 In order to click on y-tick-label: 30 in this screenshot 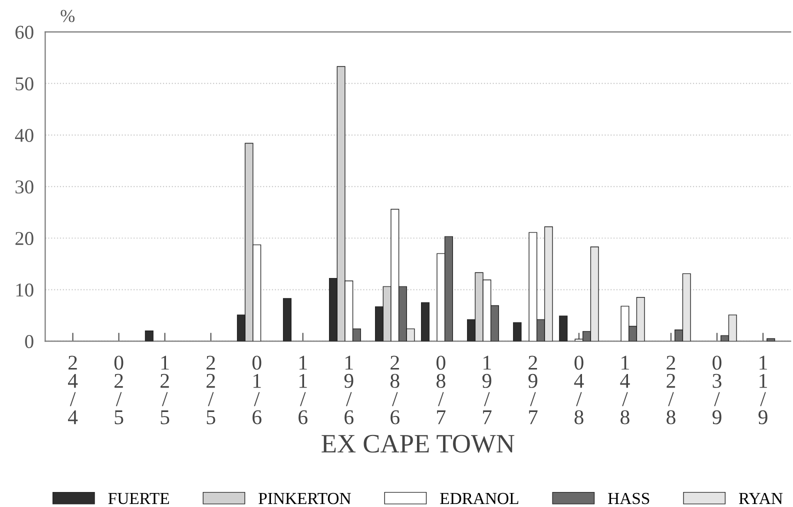, I will do `click(25, 187)`.